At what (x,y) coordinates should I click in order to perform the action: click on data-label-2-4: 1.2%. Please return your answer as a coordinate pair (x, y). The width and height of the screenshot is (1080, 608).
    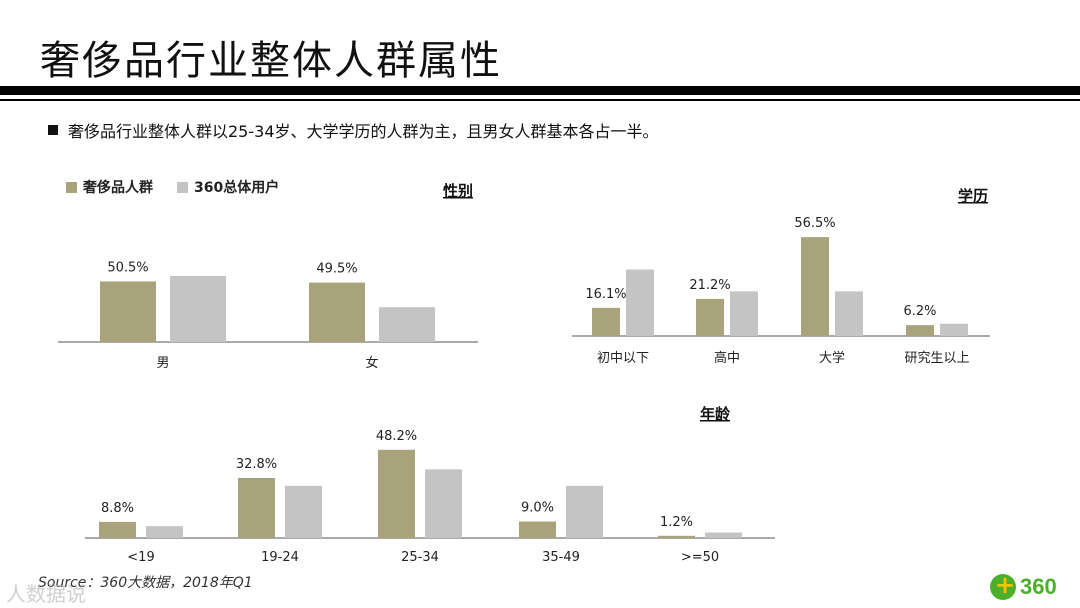
    Looking at the image, I should click on (676, 522).